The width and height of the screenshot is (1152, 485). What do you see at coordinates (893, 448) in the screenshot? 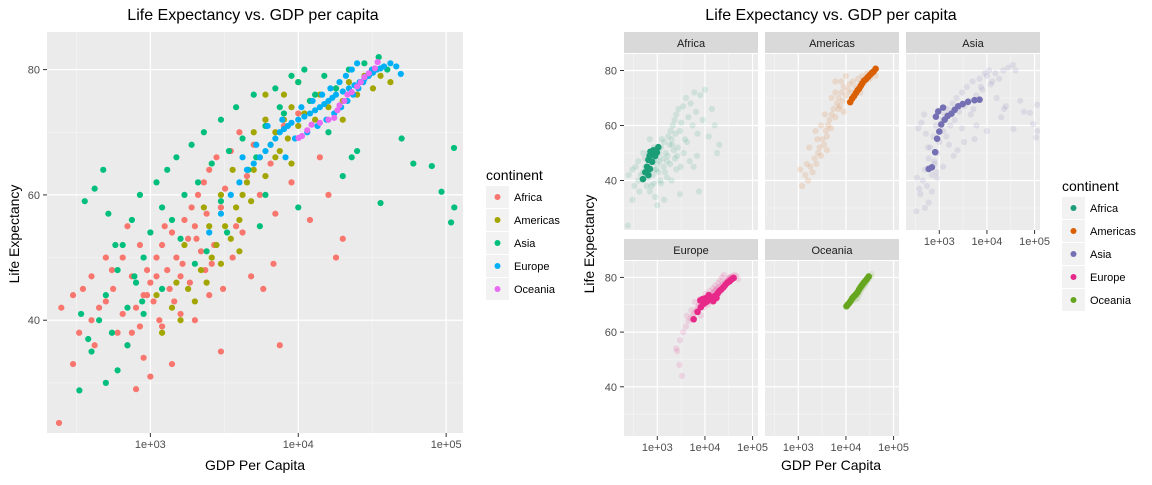
I see `facet-x-tick-label: 1e+05` at bounding box center [893, 448].